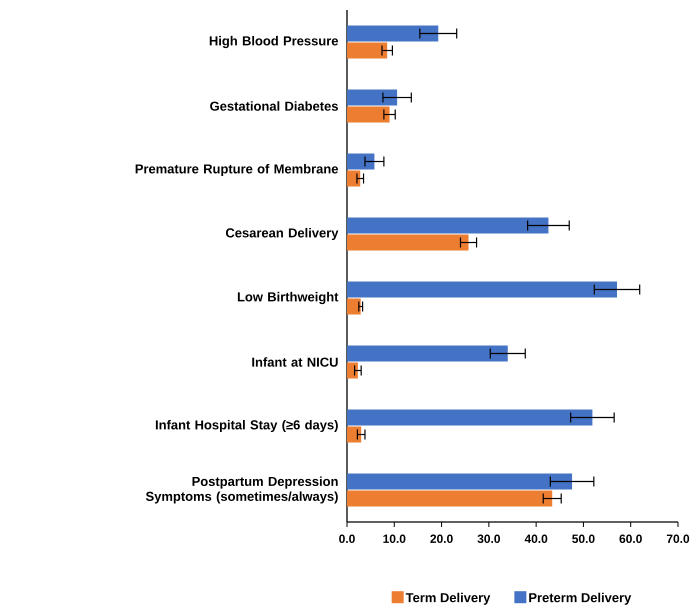 The height and width of the screenshot is (611, 699). Describe the element at coordinates (536, 538) in the screenshot. I see `x-tick-label: 40.0` at that location.